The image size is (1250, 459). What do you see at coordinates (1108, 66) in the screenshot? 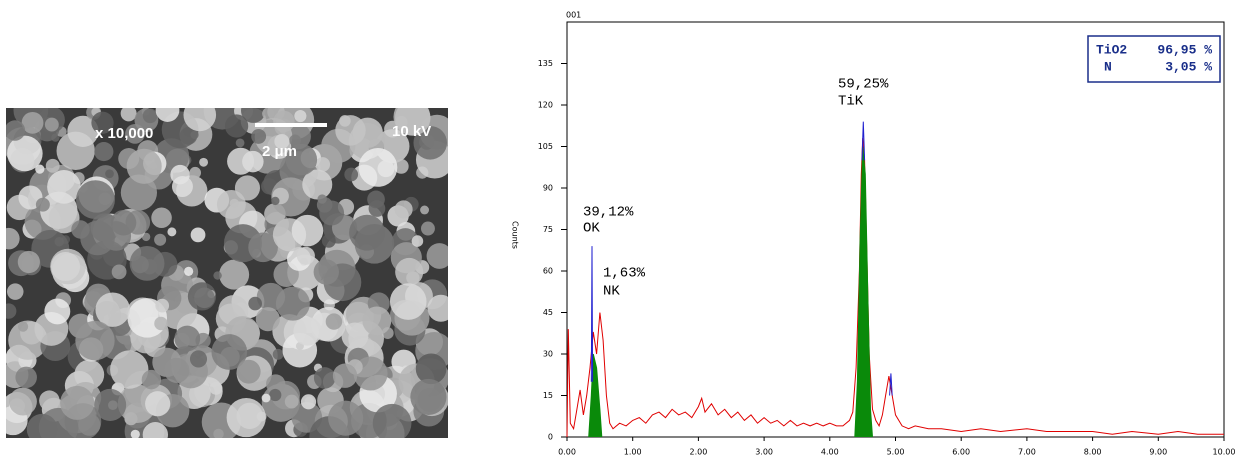
I see `composition-element: N` at bounding box center [1108, 66].